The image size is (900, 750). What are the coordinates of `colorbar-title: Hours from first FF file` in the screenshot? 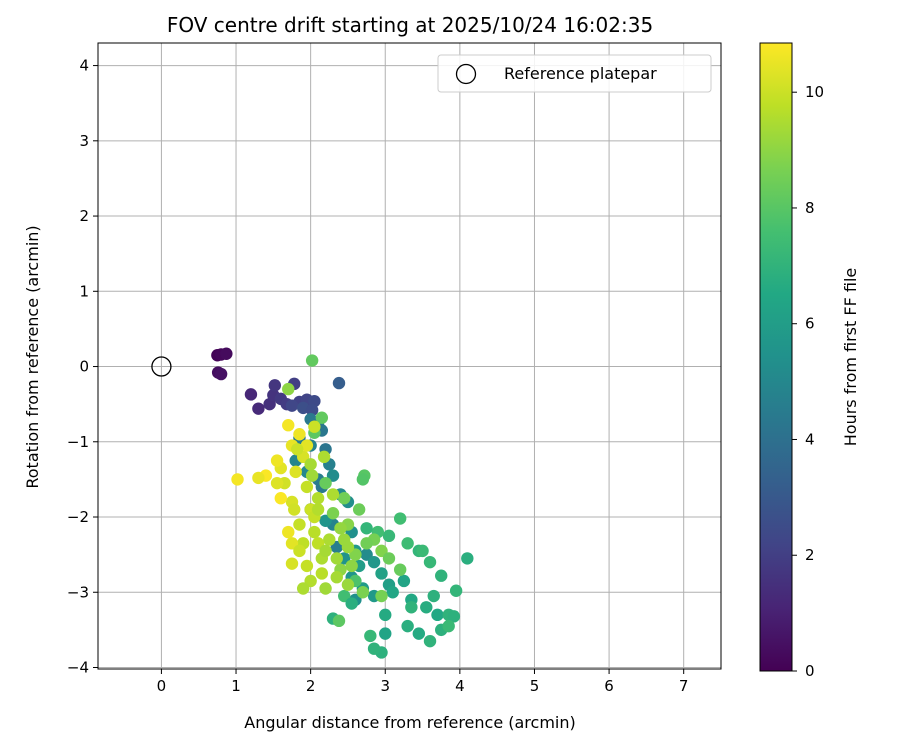 It's located at (850, 357).